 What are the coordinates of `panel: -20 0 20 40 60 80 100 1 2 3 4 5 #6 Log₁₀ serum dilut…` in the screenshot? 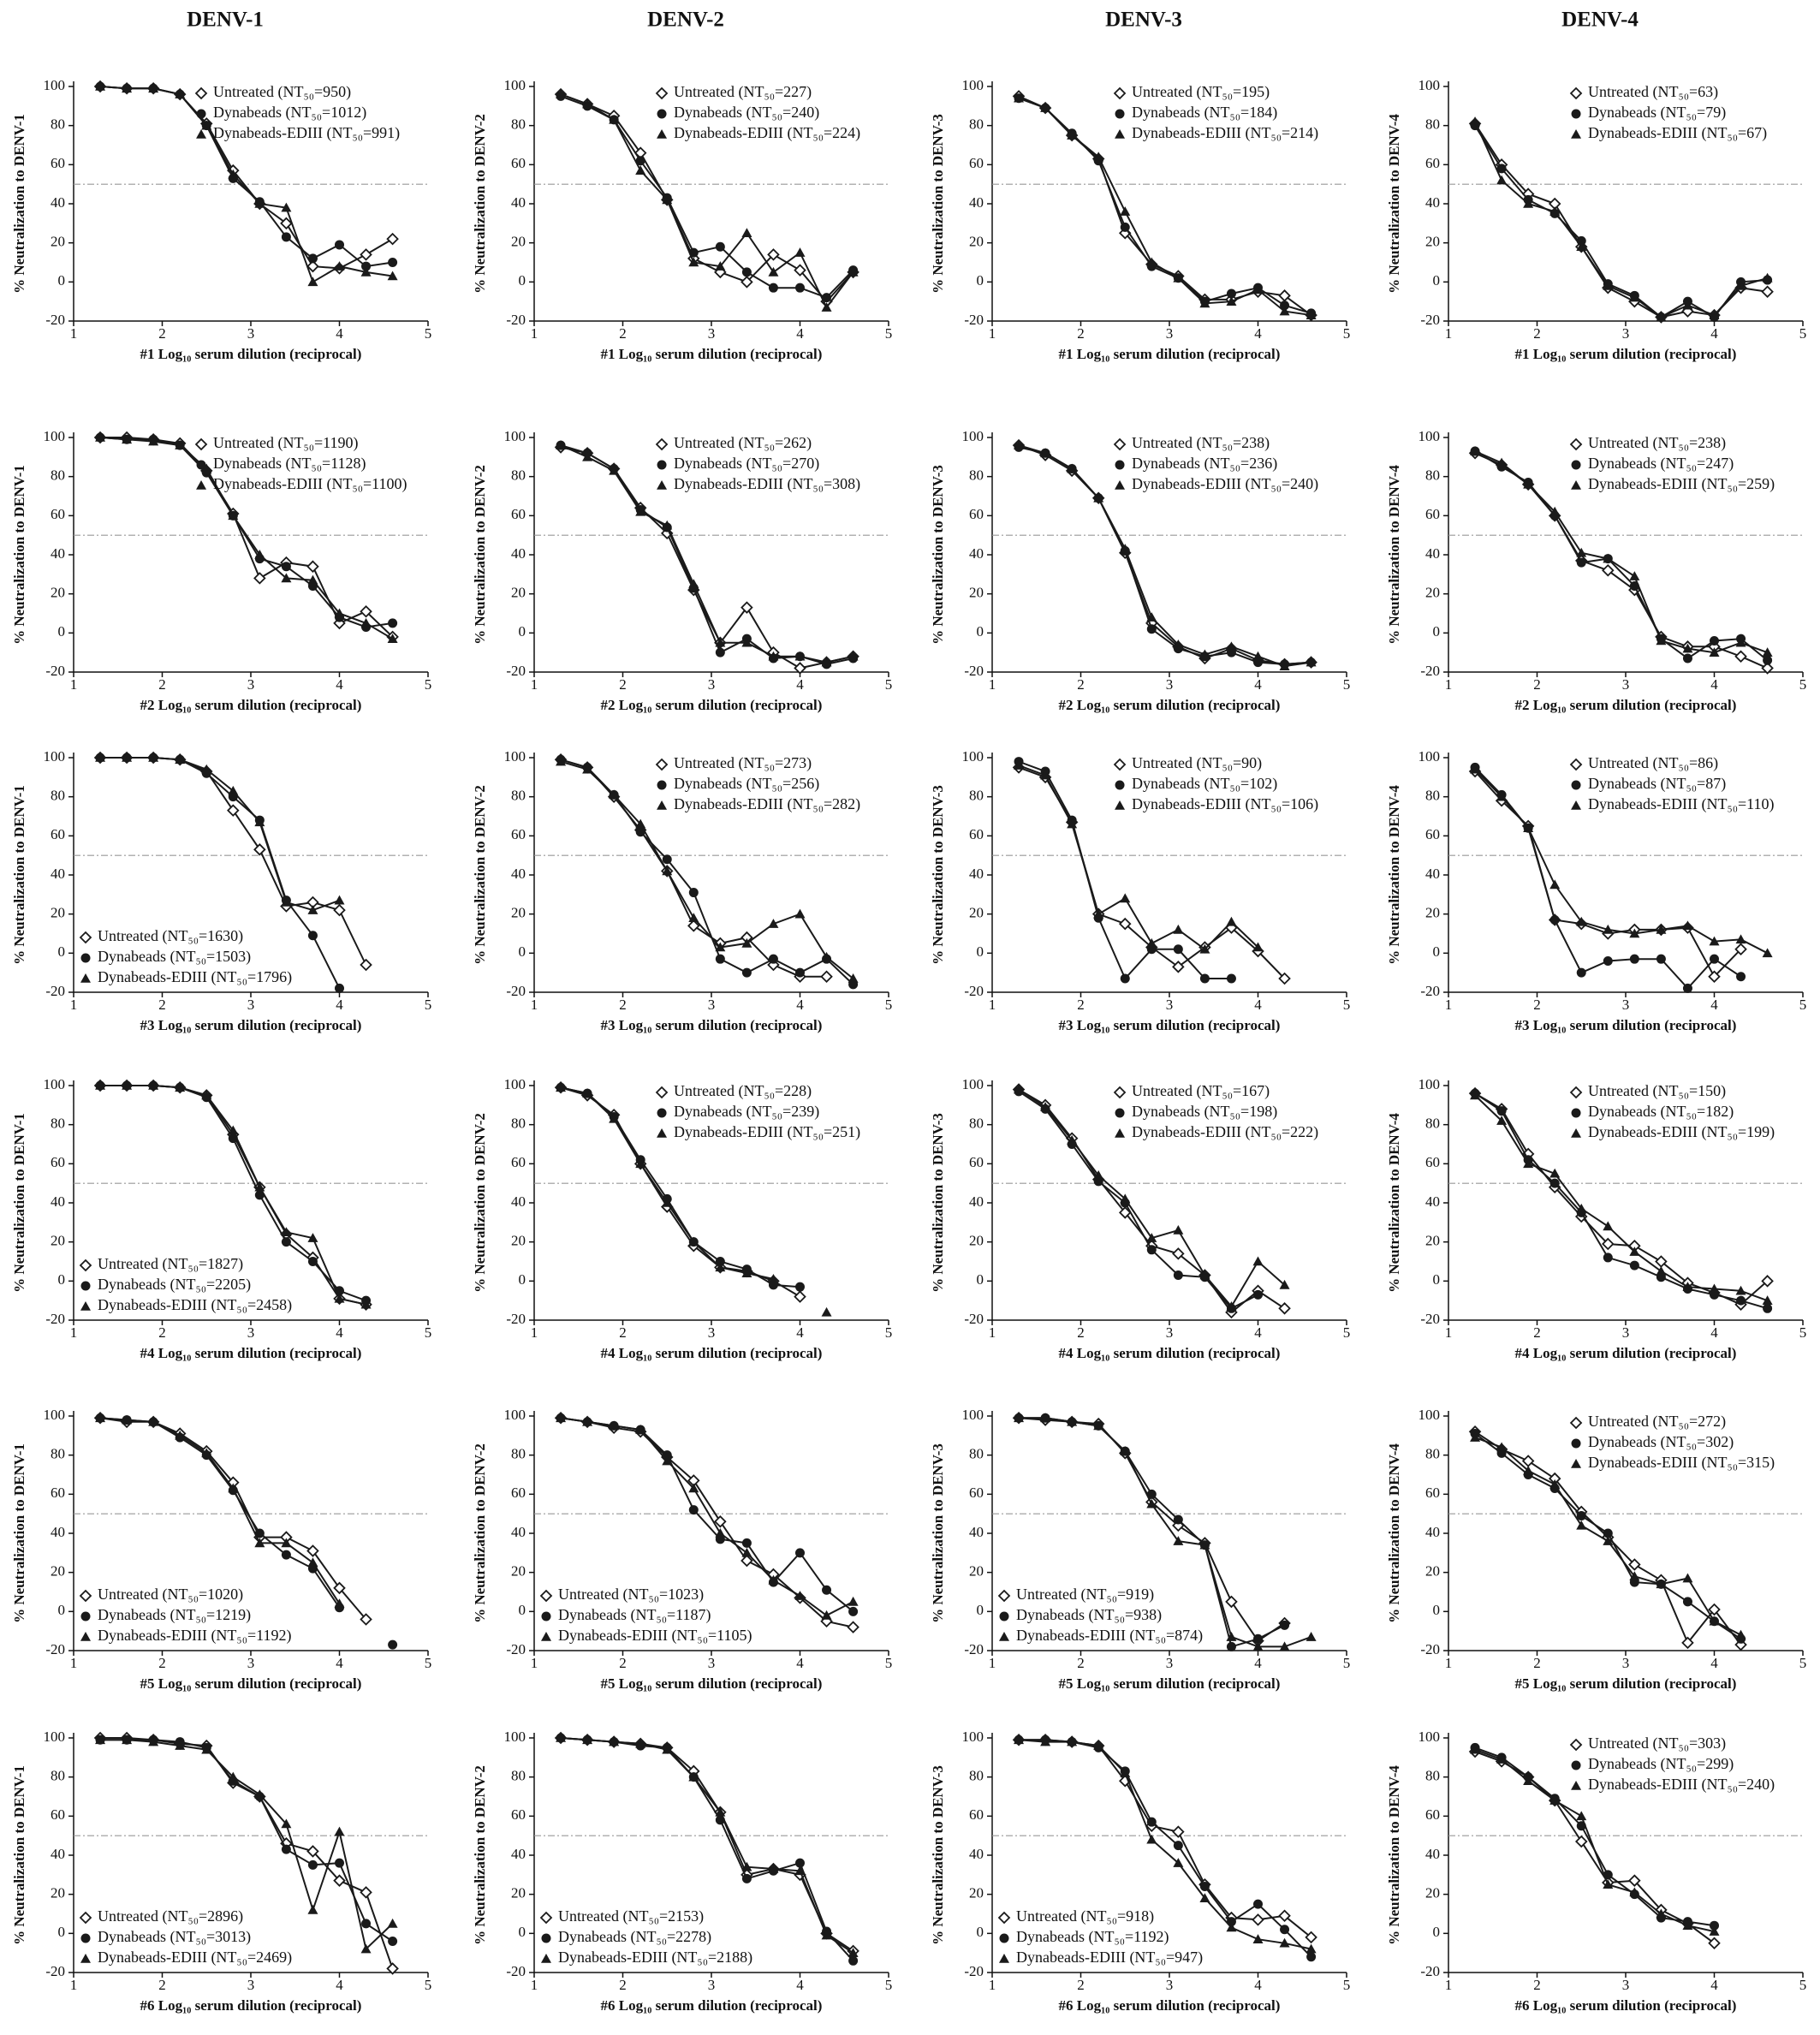 It's located at (1140, 1872).